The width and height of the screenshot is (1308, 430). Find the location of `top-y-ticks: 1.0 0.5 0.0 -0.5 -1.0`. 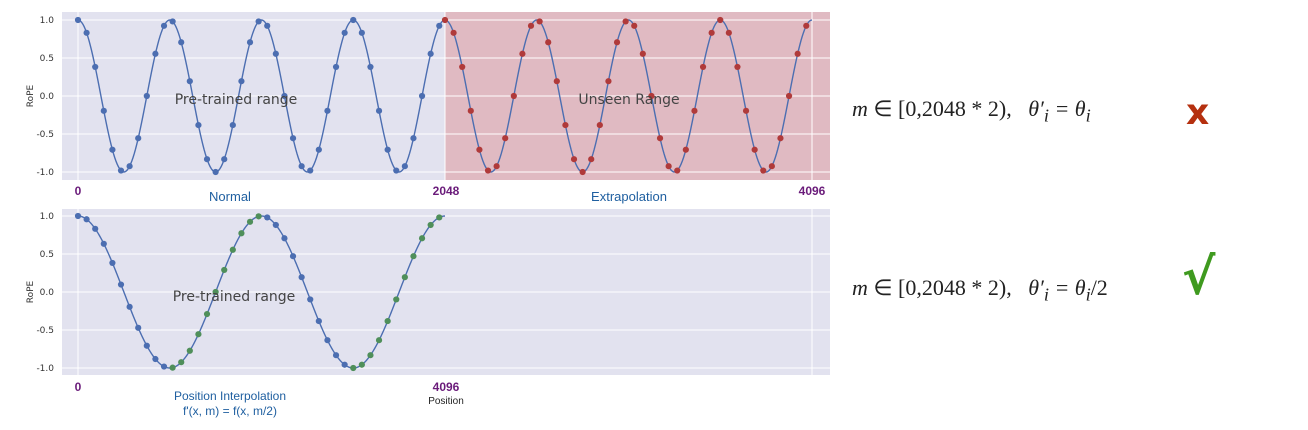

top-y-ticks: 1.0 0.5 0.0 -0.5 -1.0 is located at coordinates (45, 97).